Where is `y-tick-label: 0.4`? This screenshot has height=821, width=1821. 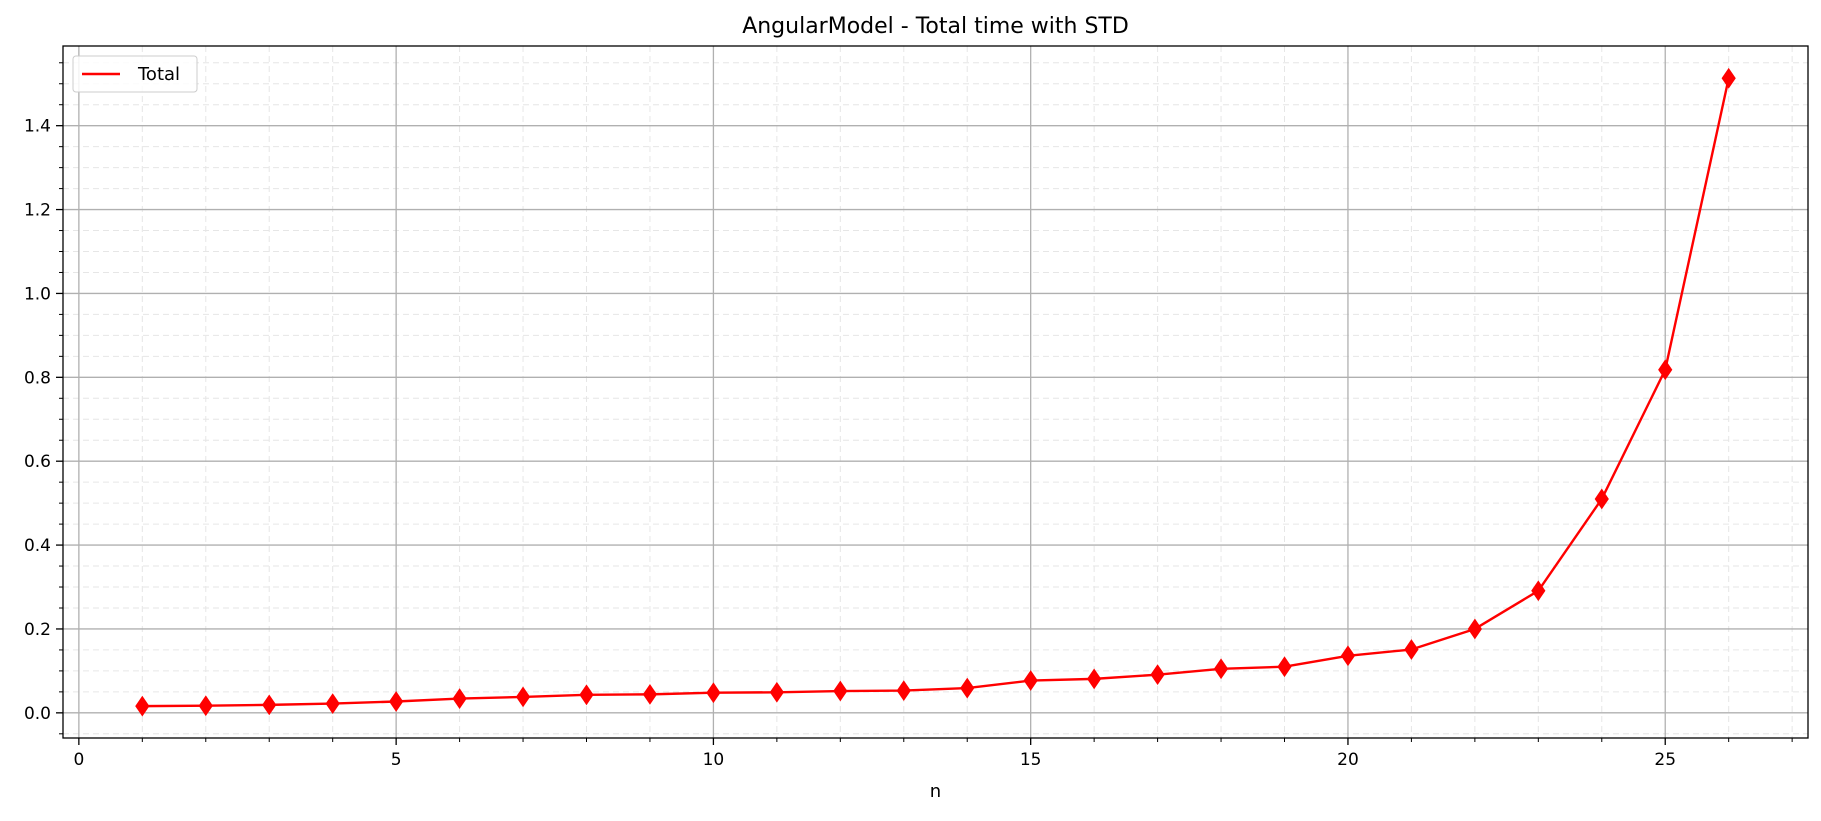
y-tick-label: 0.4 is located at coordinates (37, 546).